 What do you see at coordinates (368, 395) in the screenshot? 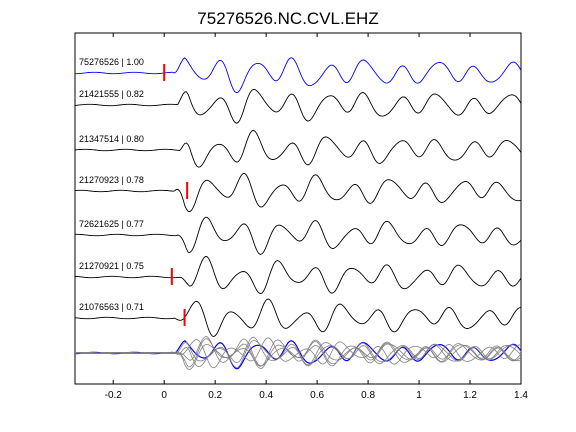
I see `x-tick-label-6: 0.8` at bounding box center [368, 395].